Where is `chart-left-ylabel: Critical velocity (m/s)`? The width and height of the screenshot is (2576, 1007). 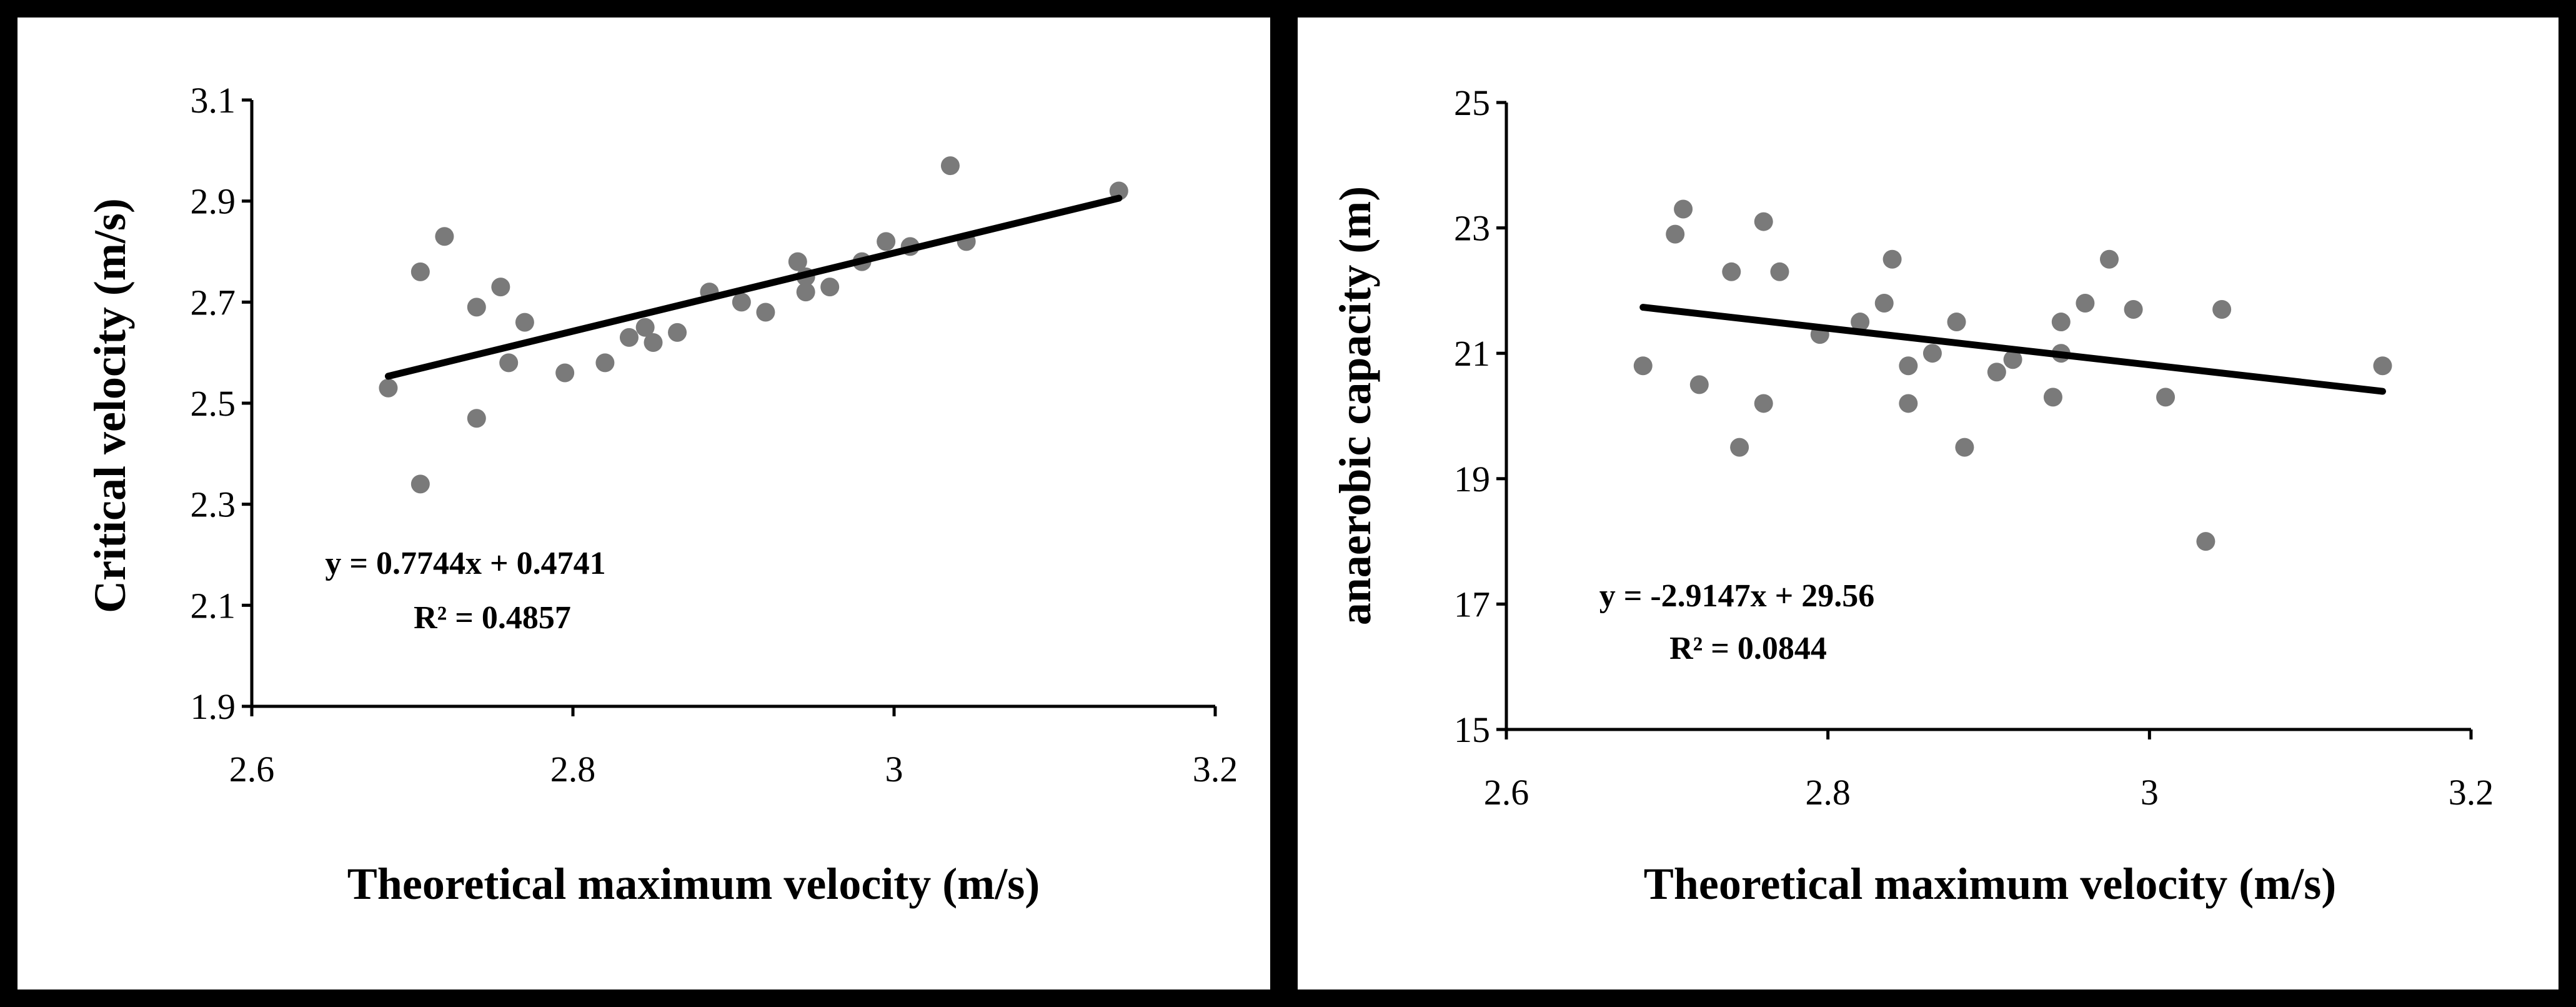 chart-left-ylabel: Critical velocity (m/s) is located at coordinates (110, 405).